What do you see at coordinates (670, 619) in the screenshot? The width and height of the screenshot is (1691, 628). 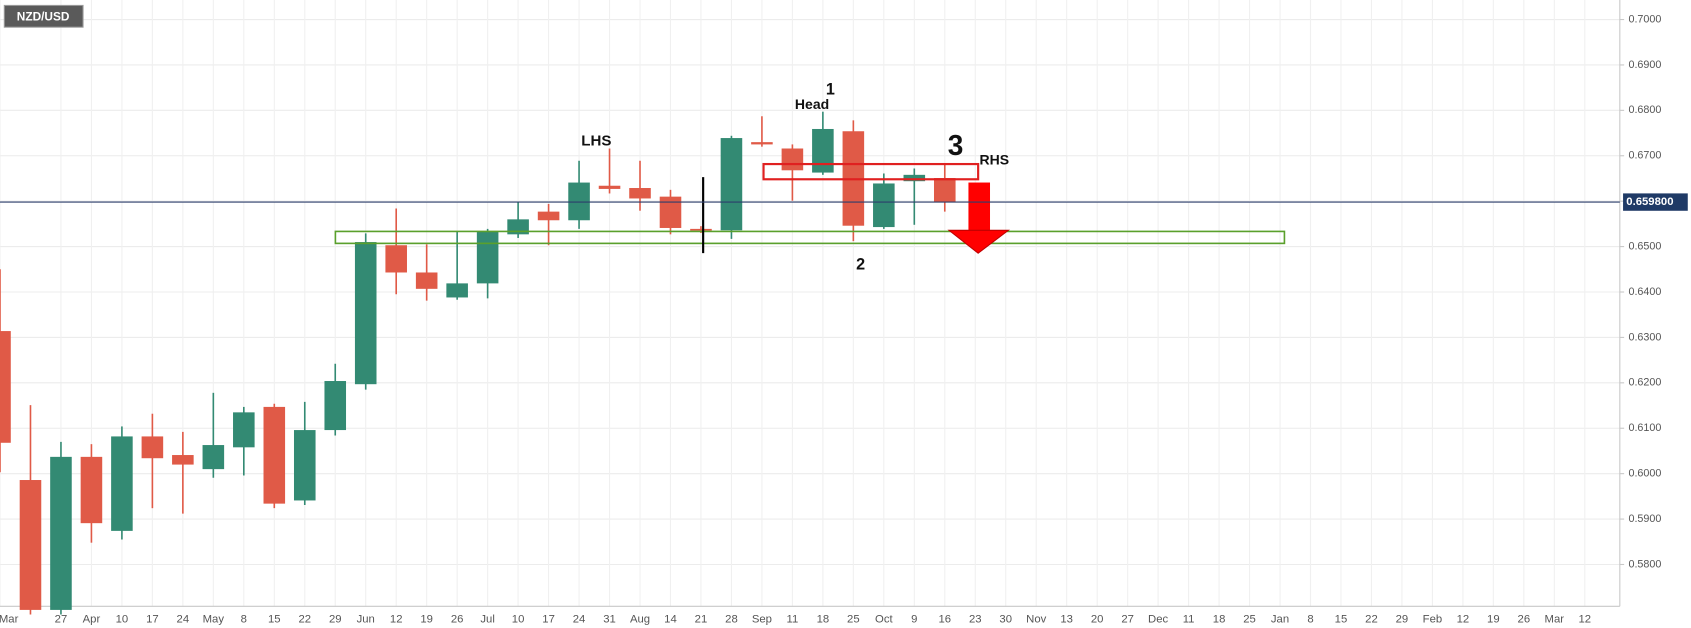 I see `x-tick-label: 14` at bounding box center [670, 619].